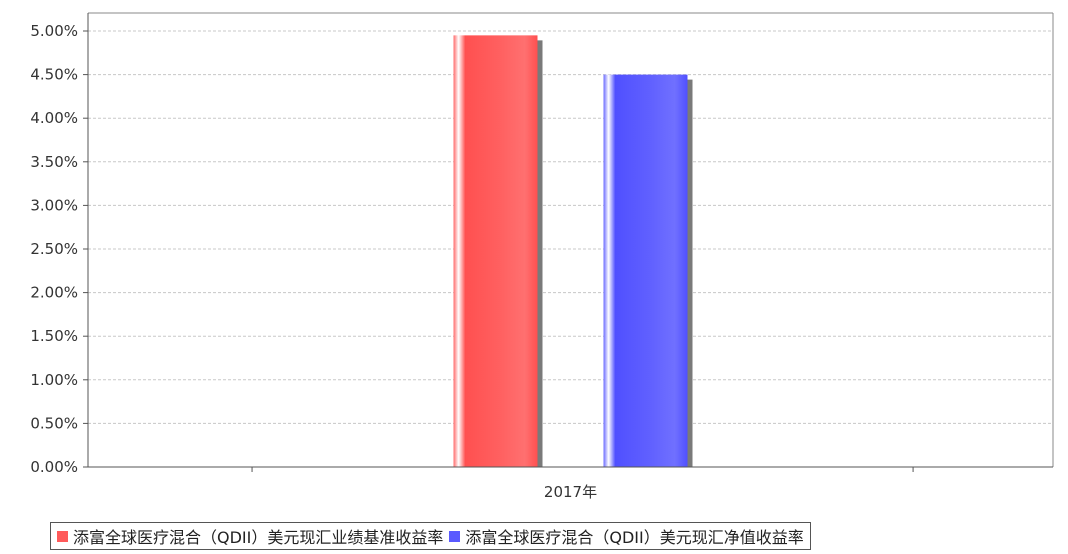 Image resolution: width=1068 pixels, height=554 pixels. I want to click on y-tick-label: 0.50%, so click(54, 423).